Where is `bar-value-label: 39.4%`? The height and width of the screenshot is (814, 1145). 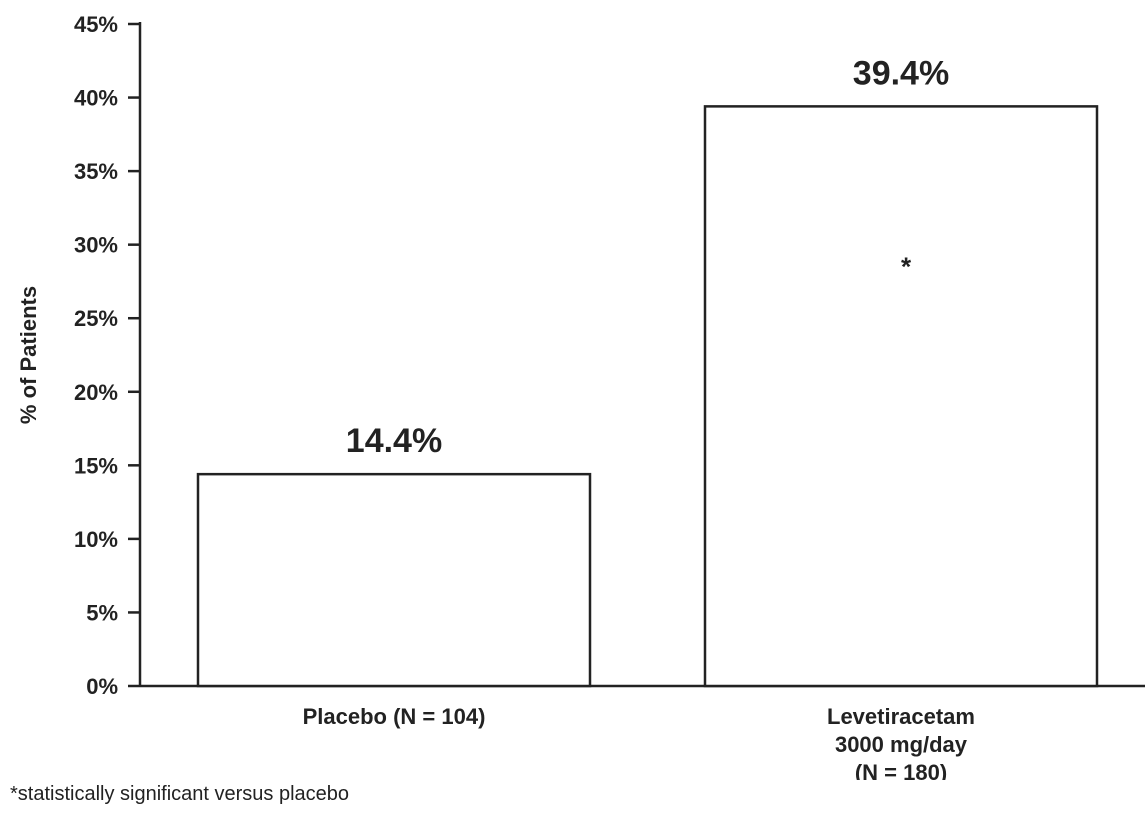 bar-value-label: 39.4% is located at coordinates (901, 73).